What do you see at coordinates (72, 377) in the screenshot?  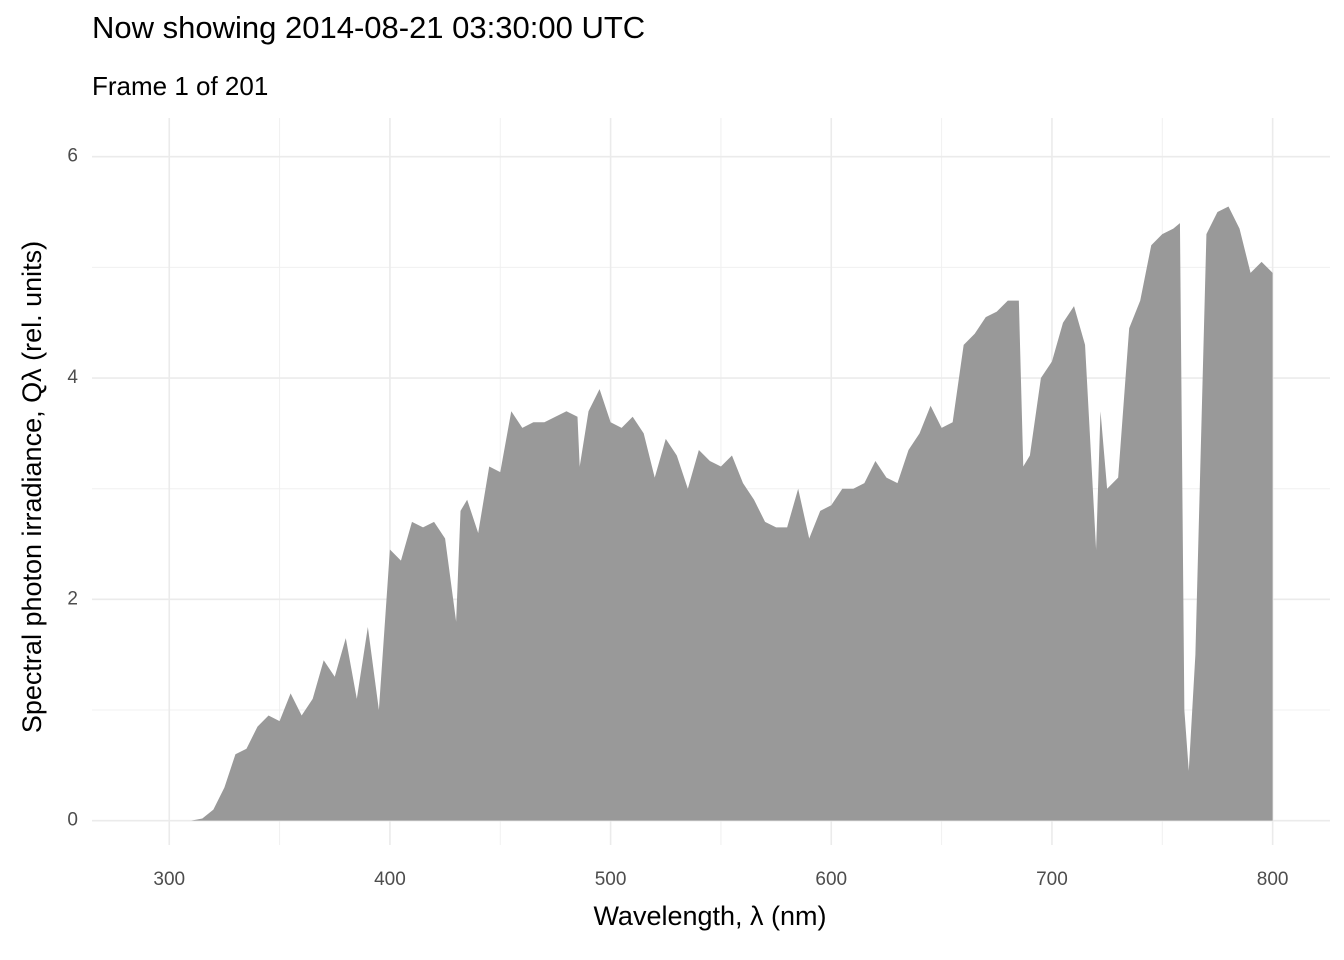 I see `y-tick-label: 4` at bounding box center [72, 377].